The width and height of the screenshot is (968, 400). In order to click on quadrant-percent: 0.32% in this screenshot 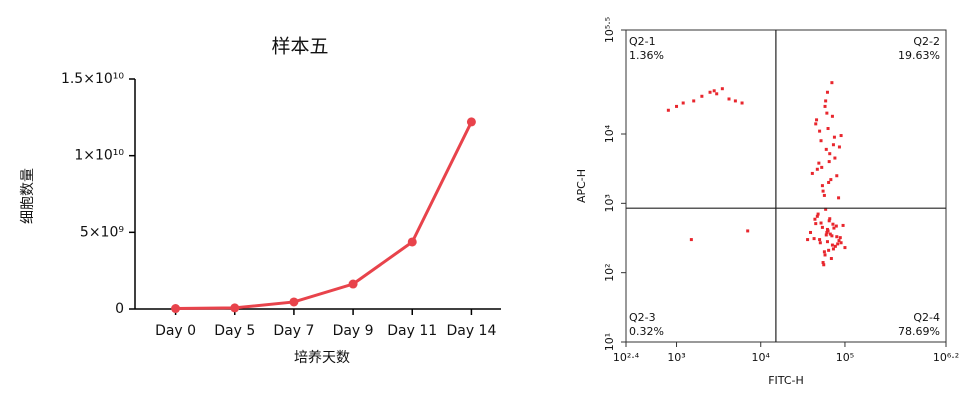, I will do `click(646, 331)`.